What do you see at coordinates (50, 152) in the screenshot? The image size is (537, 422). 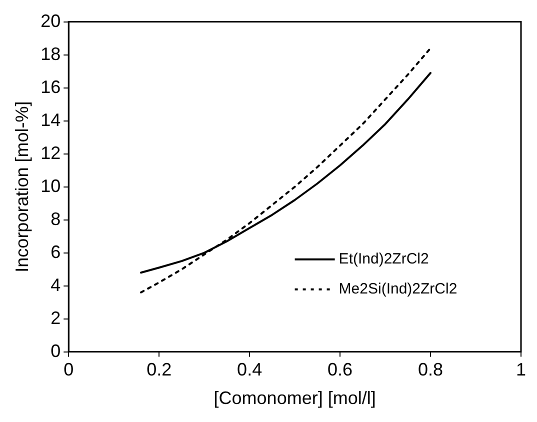 I see `y-tick-label: 12` at bounding box center [50, 152].